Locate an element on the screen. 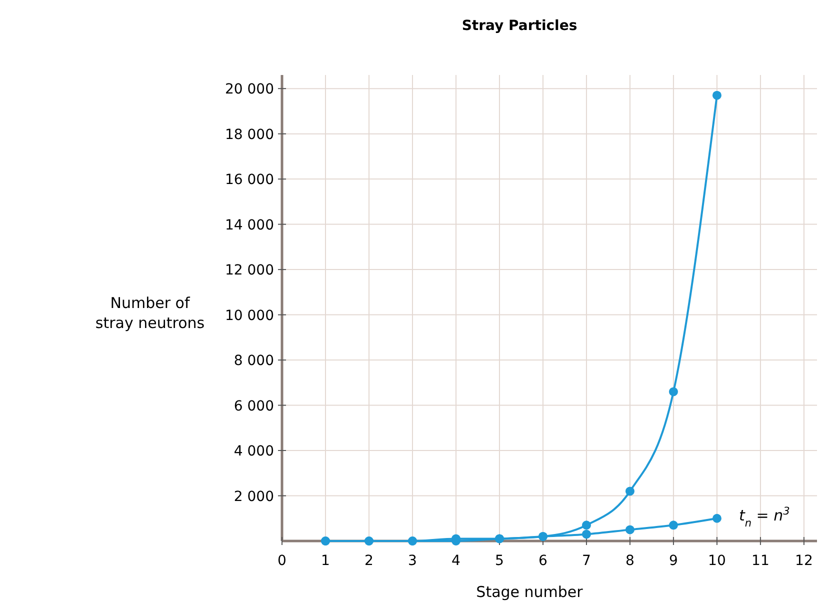 Image resolution: width=839 pixels, height=607 pixels. y-axis-title: Number of stray neutrons is located at coordinates (150, 313).